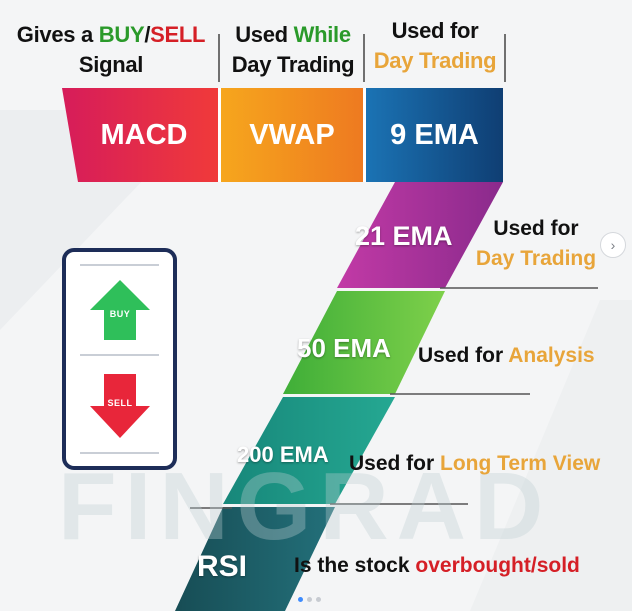 The width and height of the screenshot is (632, 611). I want to click on sell-arrow-icon, so click(120, 406).